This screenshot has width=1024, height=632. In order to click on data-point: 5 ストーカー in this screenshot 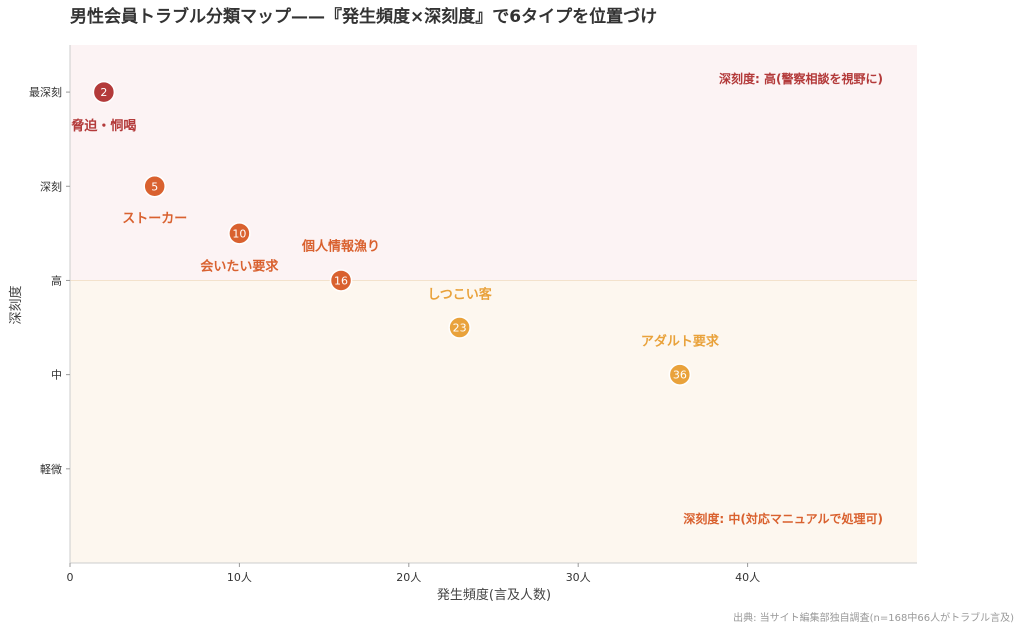, I will do `click(154, 200)`.